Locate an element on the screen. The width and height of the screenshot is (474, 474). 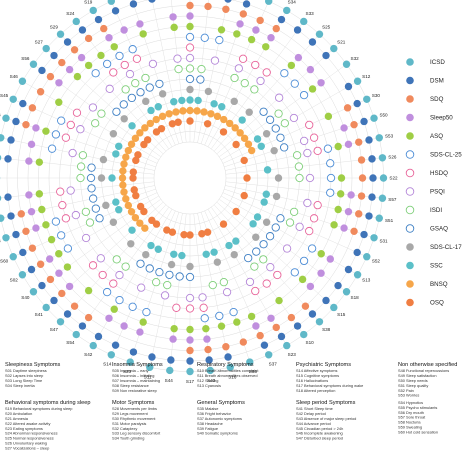
group-item: S44 Advance period is located at coordinates (313, 423).